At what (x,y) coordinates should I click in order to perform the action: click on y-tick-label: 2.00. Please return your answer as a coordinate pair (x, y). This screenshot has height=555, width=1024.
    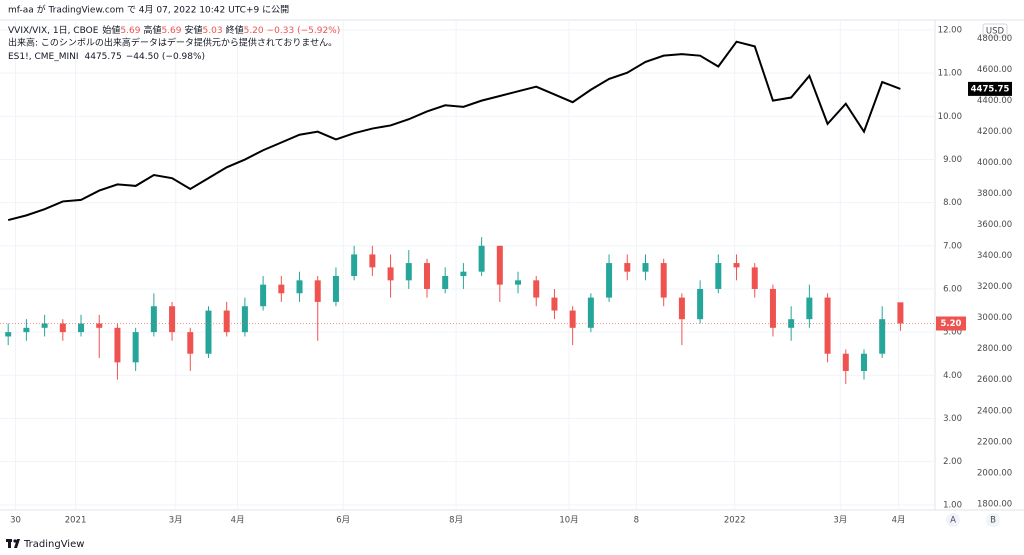
    Looking at the image, I should click on (952, 462).